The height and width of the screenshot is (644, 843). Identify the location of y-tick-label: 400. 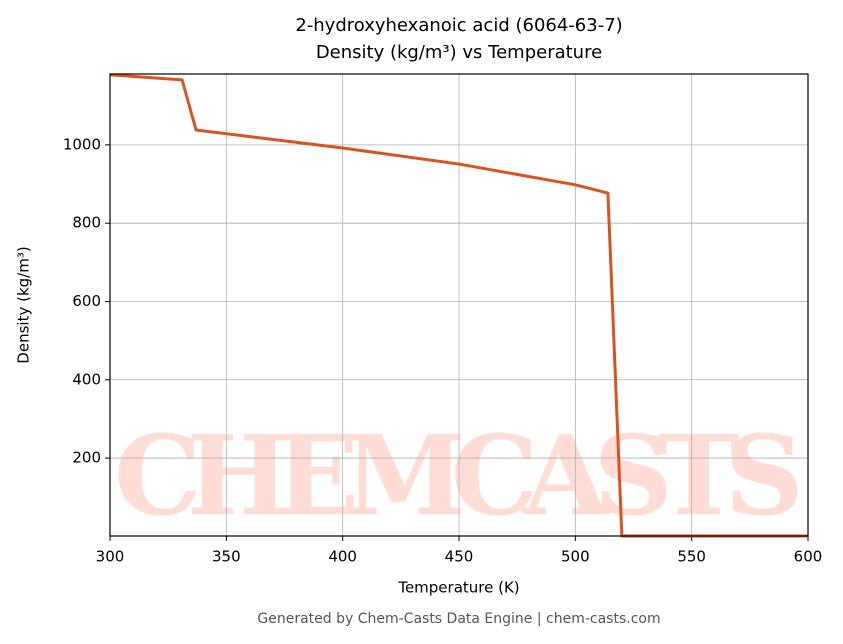
(86, 379).